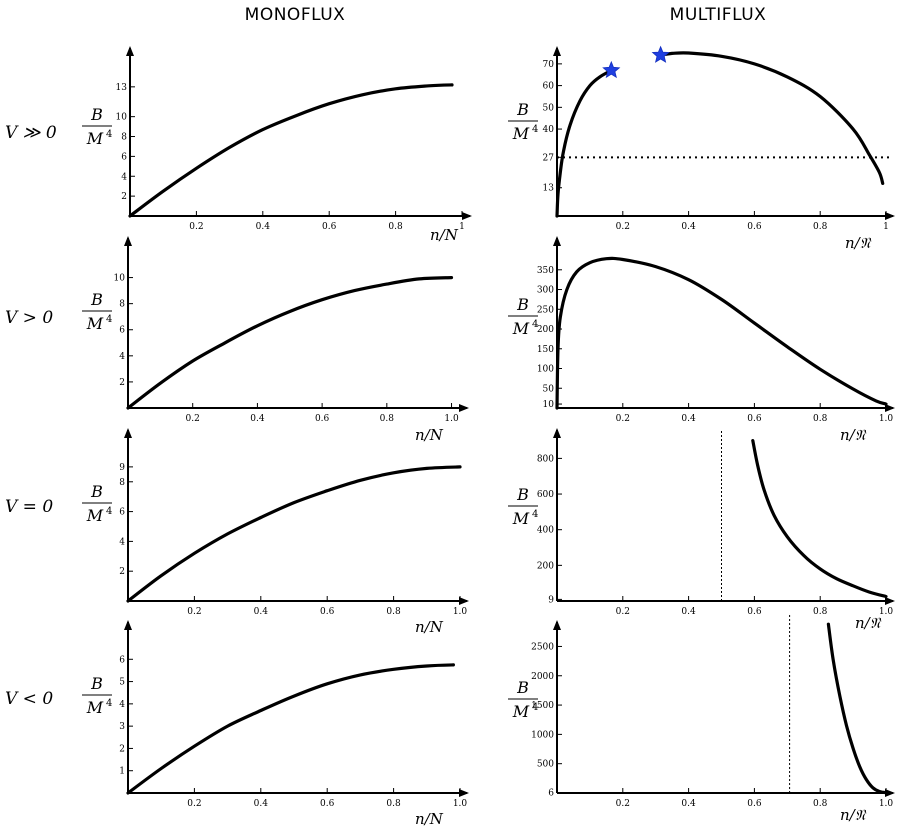  Describe the element at coordinates (29, 699) in the screenshot. I see `row-label-v-less-zero: V < 0` at that location.